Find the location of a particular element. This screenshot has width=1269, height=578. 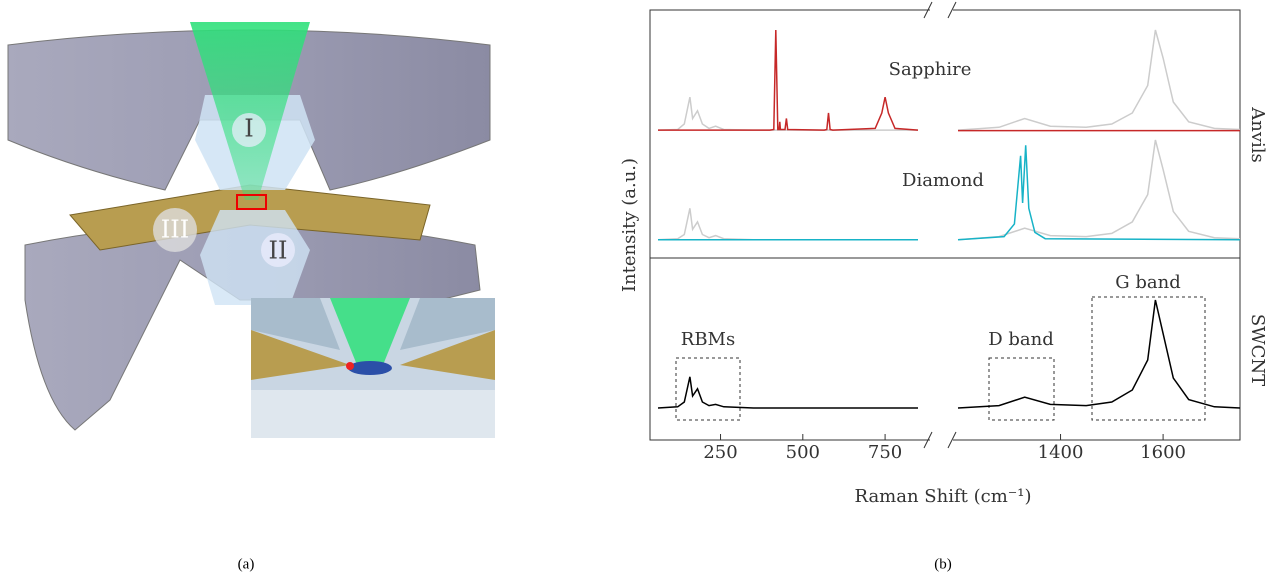

caption: (b) is located at coordinates (943, 564).